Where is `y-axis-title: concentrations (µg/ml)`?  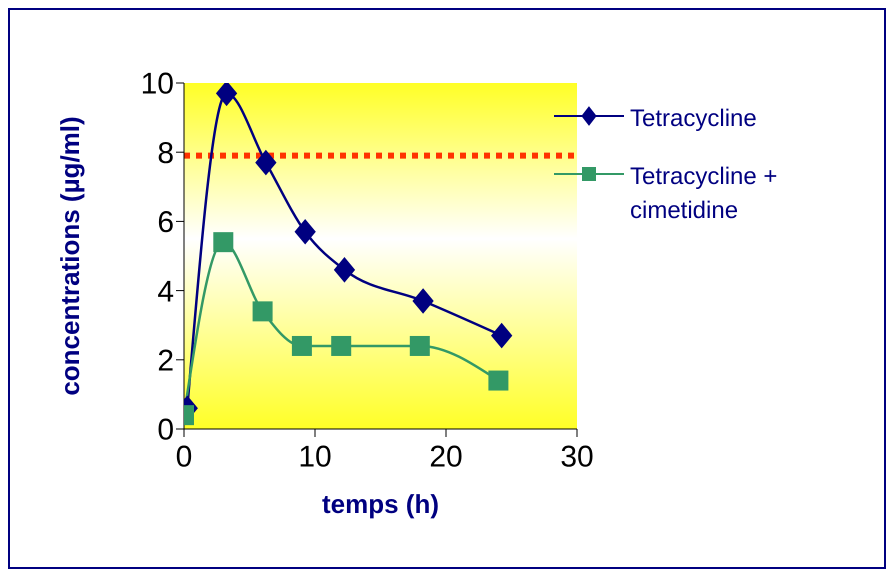 y-axis-title: concentrations (µg/ml) is located at coordinates (70, 256).